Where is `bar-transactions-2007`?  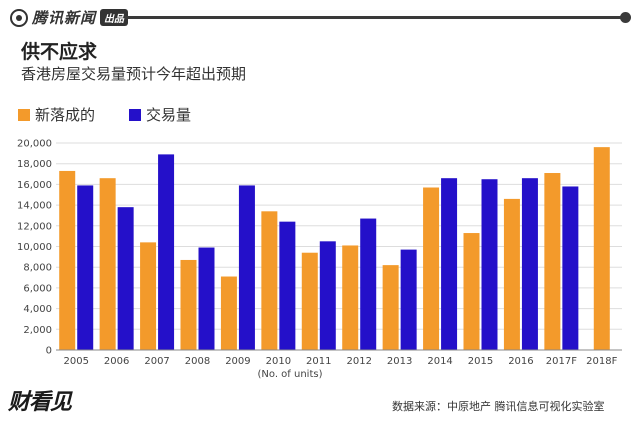 bar-transactions-2007 is located at coordinates (166, 252).